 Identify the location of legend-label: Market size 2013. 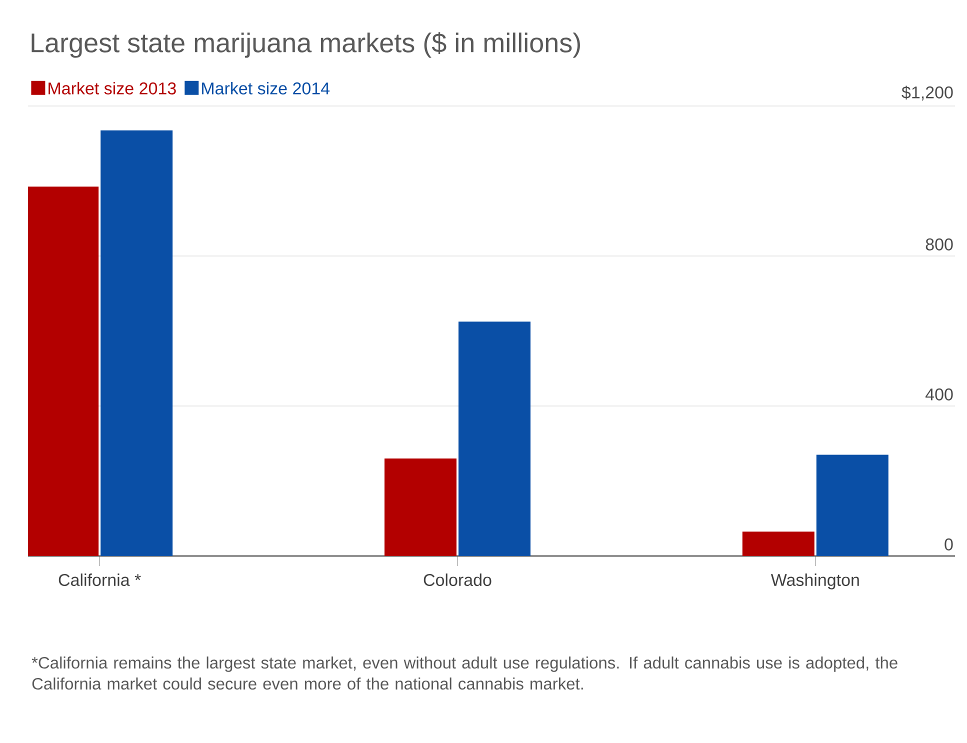
(112, 88).